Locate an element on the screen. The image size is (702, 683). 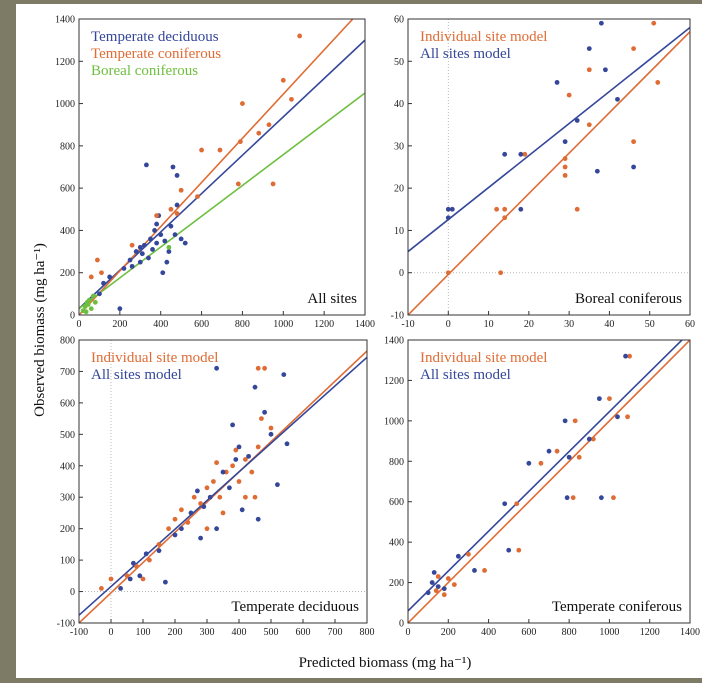
y-tick-label: 0 is located at coordinates (401, 273).